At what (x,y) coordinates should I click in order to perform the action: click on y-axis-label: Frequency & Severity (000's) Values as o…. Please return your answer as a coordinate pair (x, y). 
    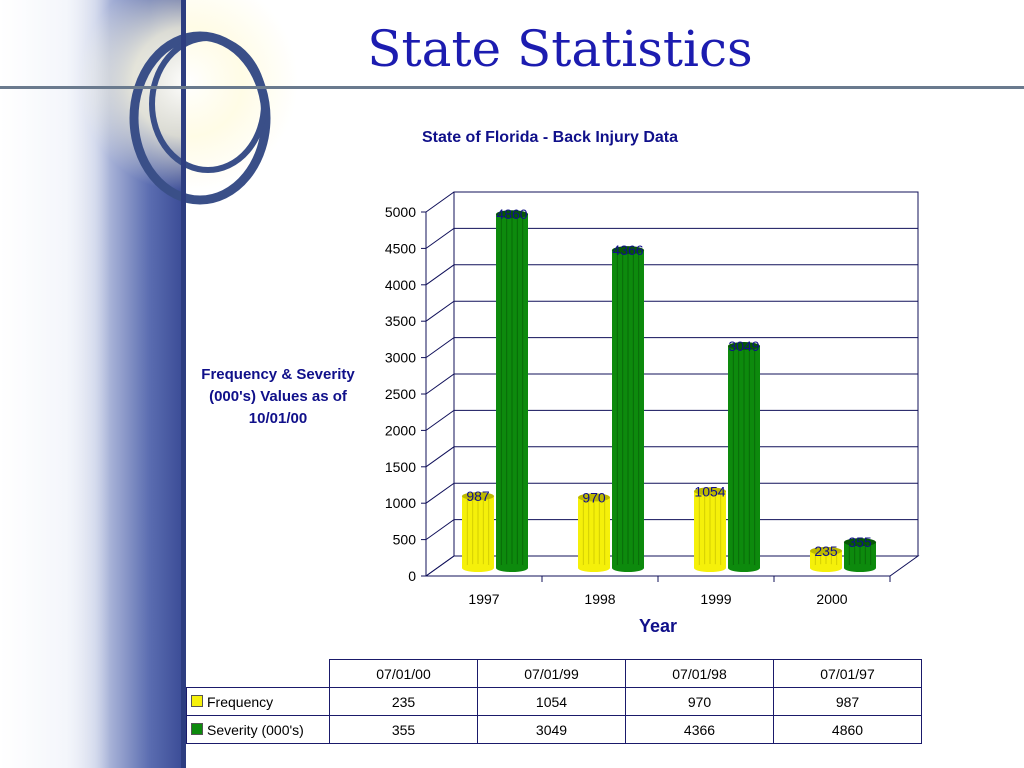
    Looking at the image, I should click on (278, 396).